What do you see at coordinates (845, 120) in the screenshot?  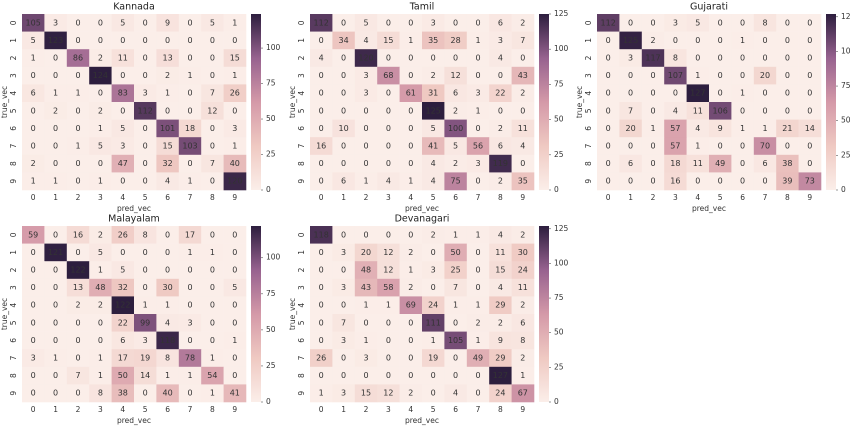 I see `colorbar-tick-label: 50` at bounding box center [845, 120].